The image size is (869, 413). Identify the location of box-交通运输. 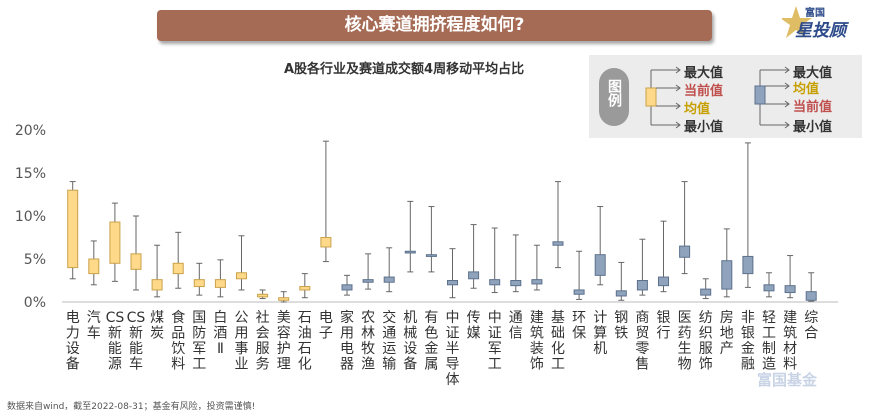
(389, 279).